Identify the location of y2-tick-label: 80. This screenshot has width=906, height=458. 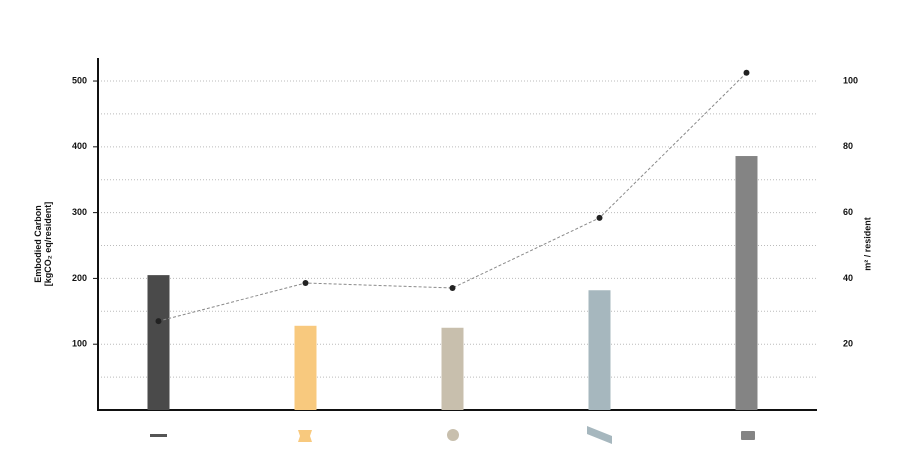
(848, 146).